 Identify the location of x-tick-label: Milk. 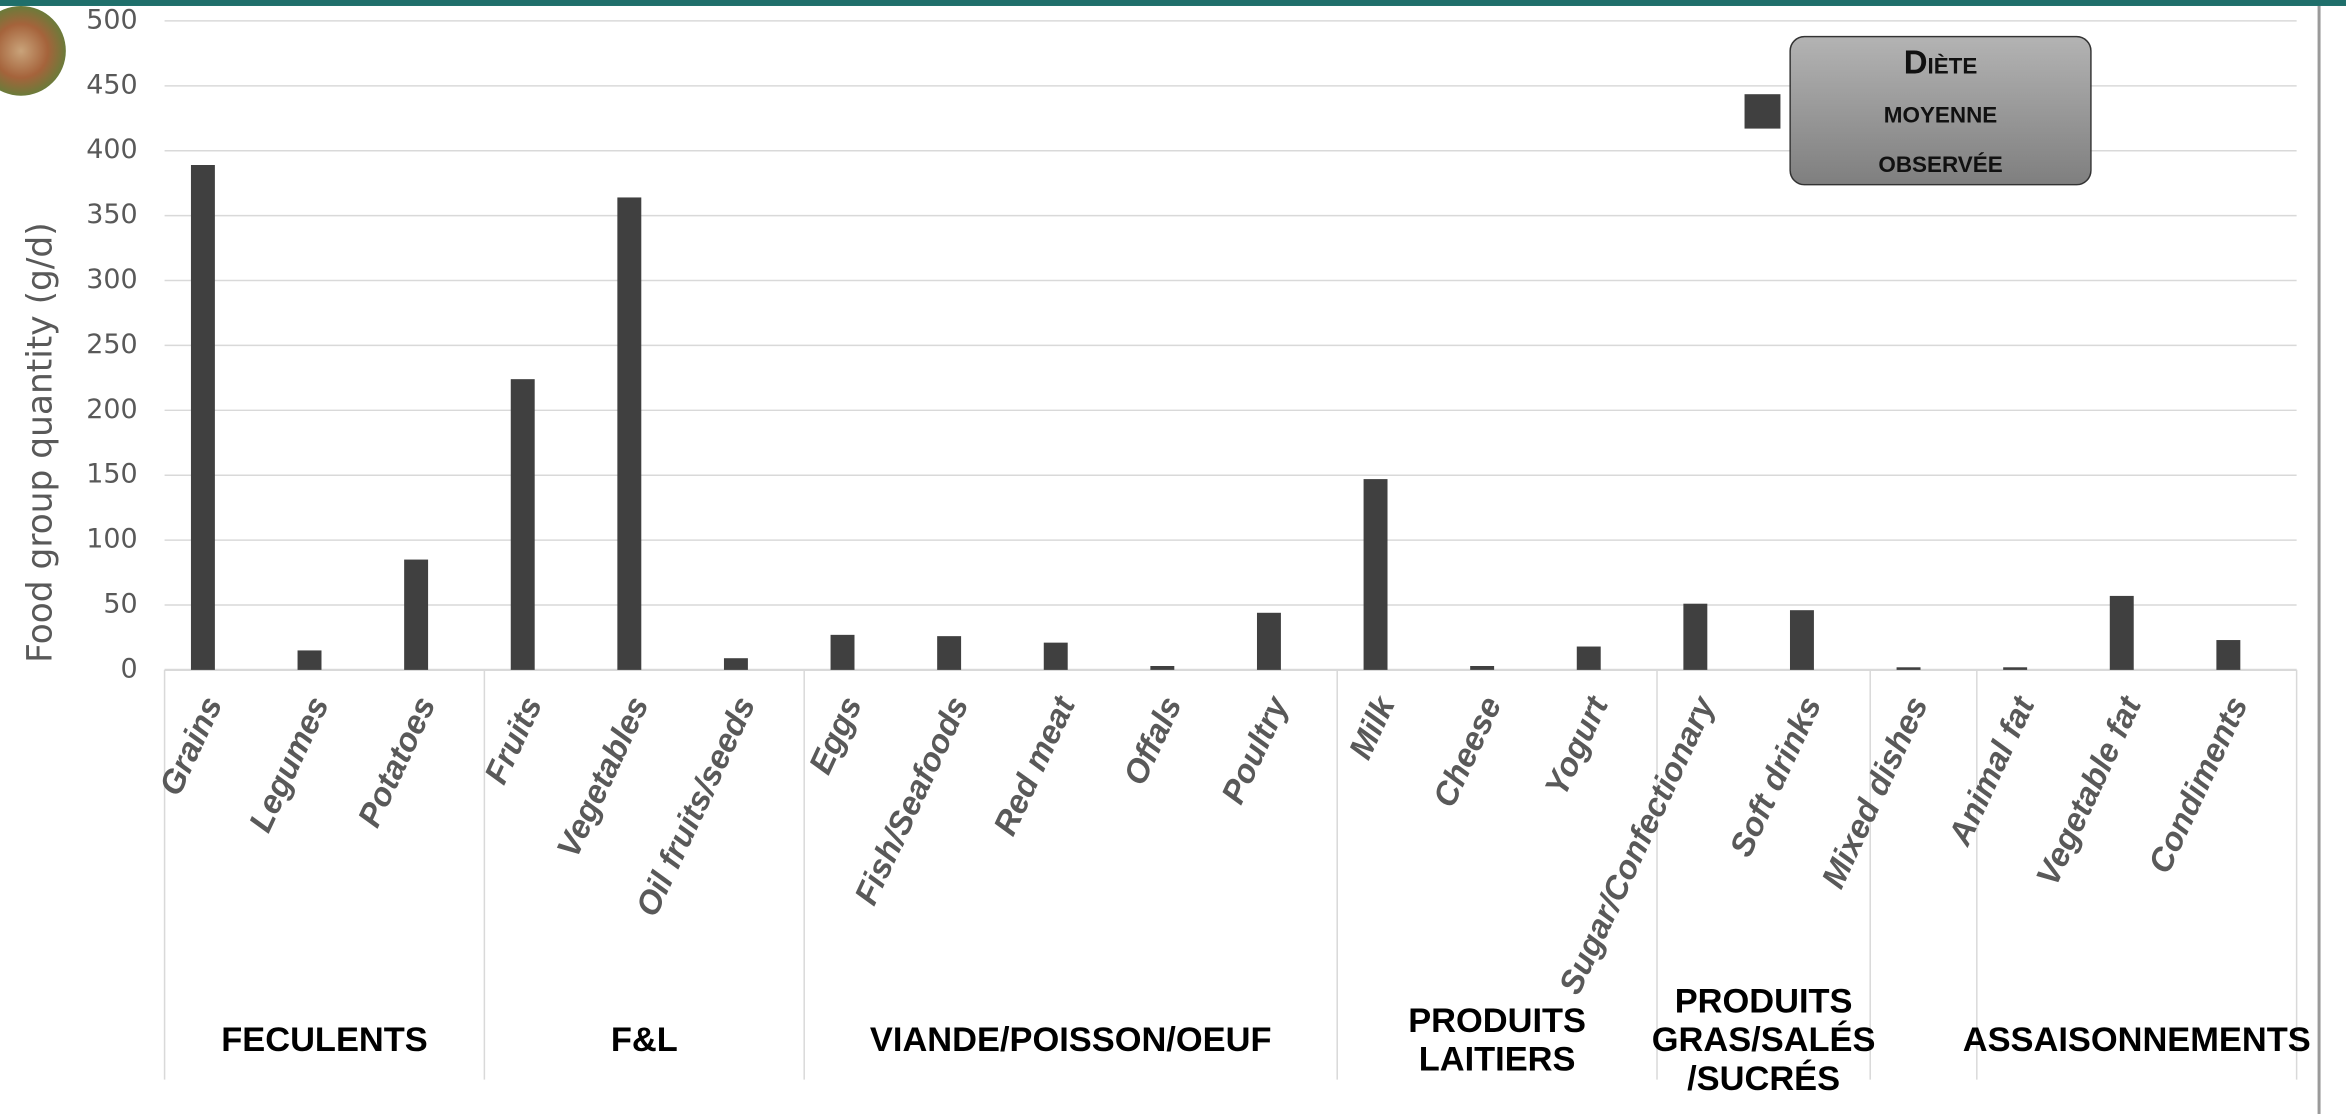
(1371, 726).